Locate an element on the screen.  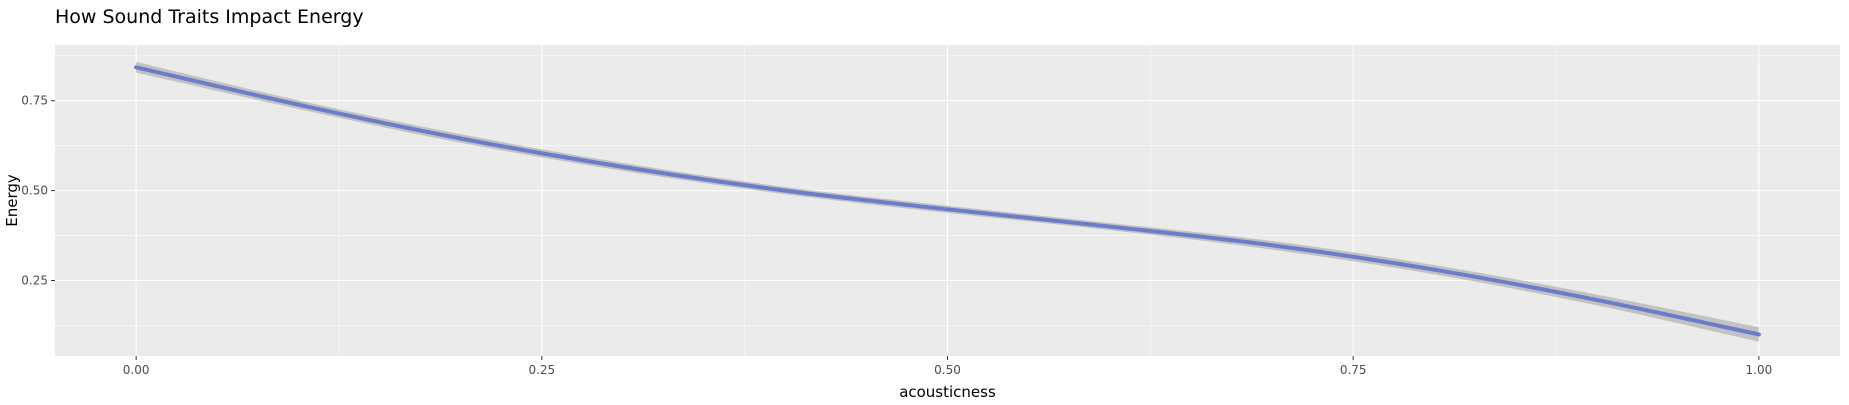
y-axis-title: Energy is located at coordinates (12, 200).